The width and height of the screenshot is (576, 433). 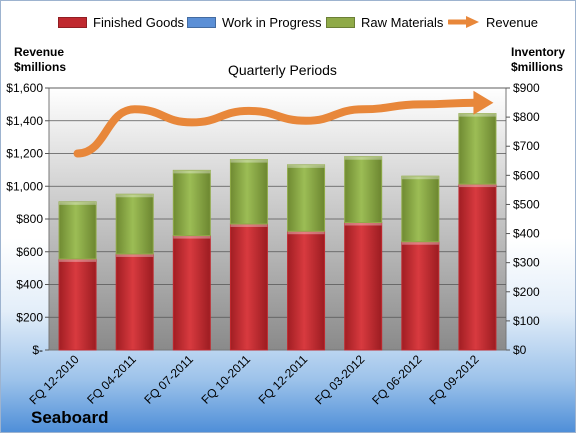 What do you see at coordinates (40, 59) in the screenshot?
I see `left-axis-title: Revenue $millions` at bounding box center [40, 59].